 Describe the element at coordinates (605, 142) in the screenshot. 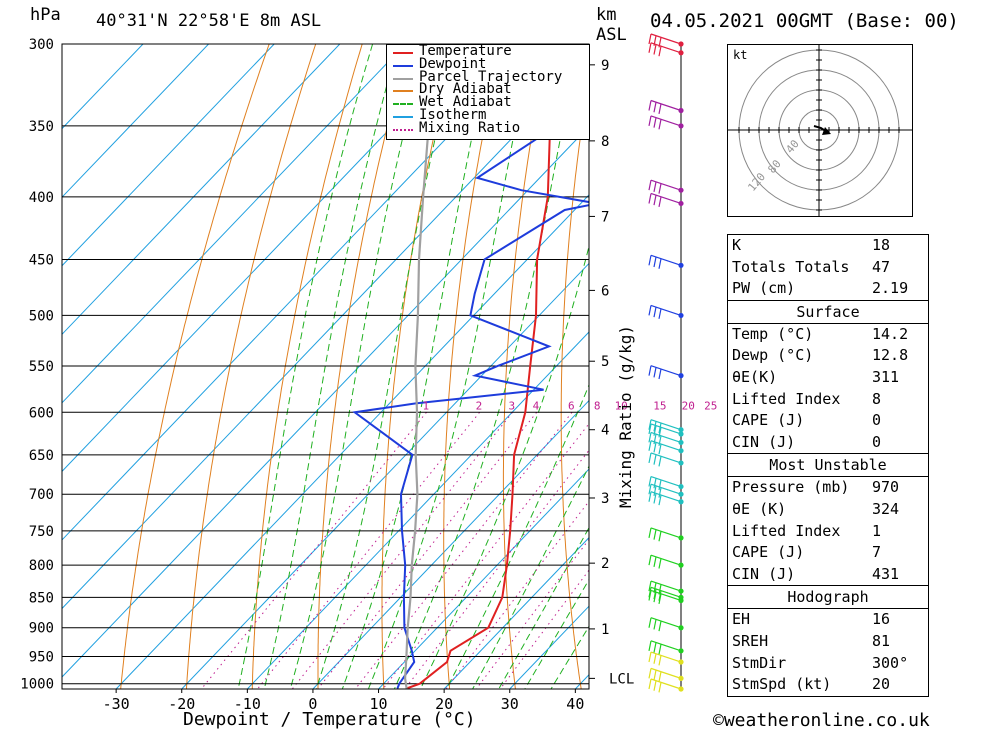

I see `km-tick-label: 8` at that location.